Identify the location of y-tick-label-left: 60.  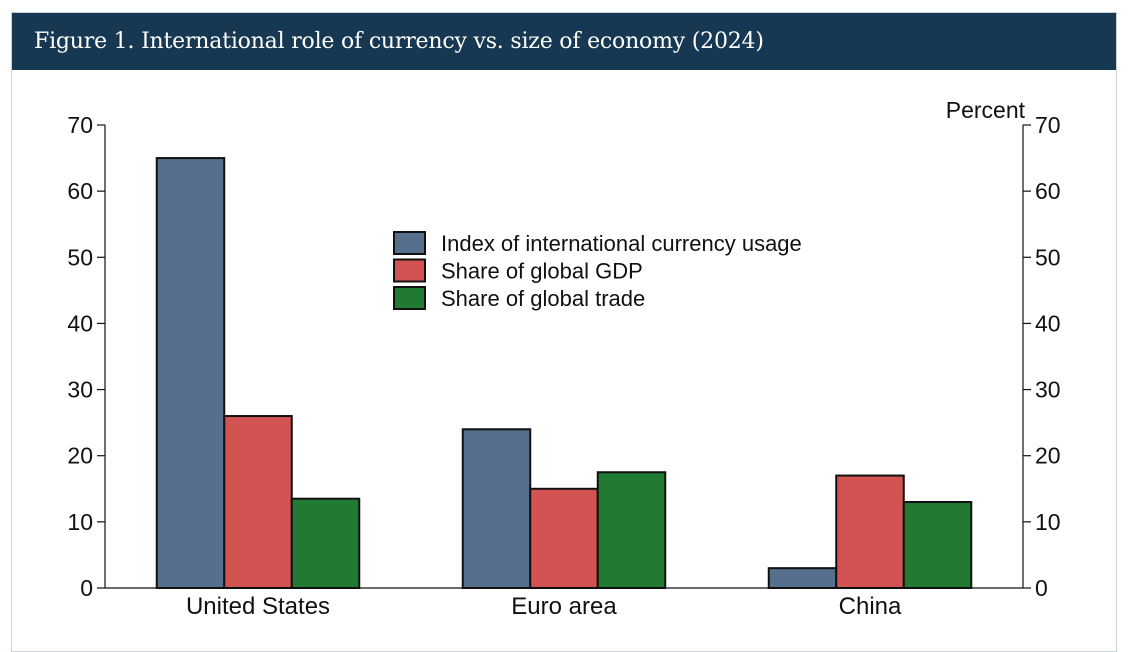
(80, 191).